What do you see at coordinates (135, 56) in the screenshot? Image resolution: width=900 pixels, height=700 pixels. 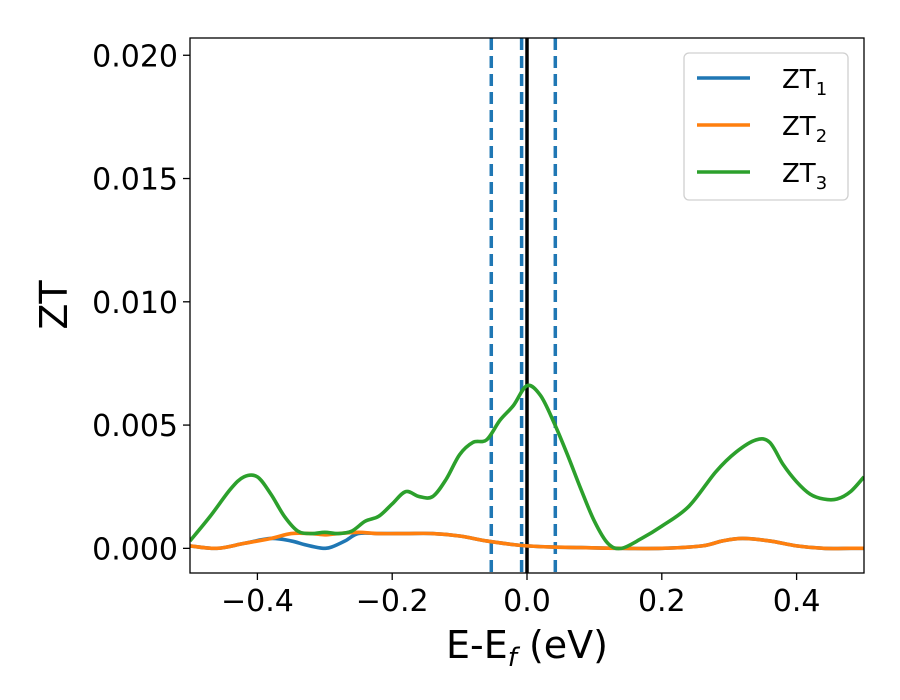 I see `y-tick-label: 0.020` at bounding box center [135, 56].